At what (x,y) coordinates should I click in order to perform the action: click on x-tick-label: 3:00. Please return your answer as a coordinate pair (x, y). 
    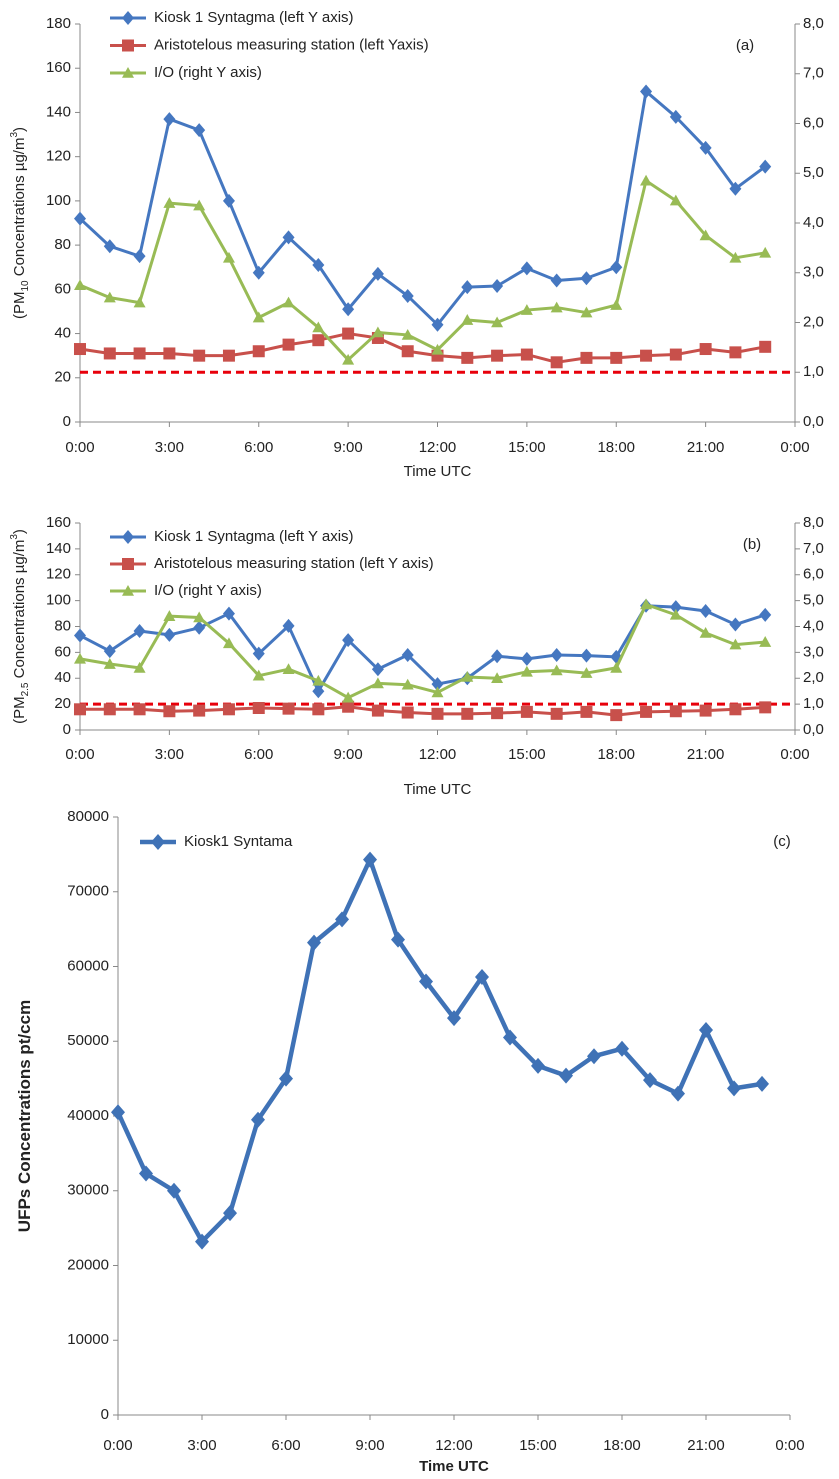
    Looking at the image, I should click on (169, 754).